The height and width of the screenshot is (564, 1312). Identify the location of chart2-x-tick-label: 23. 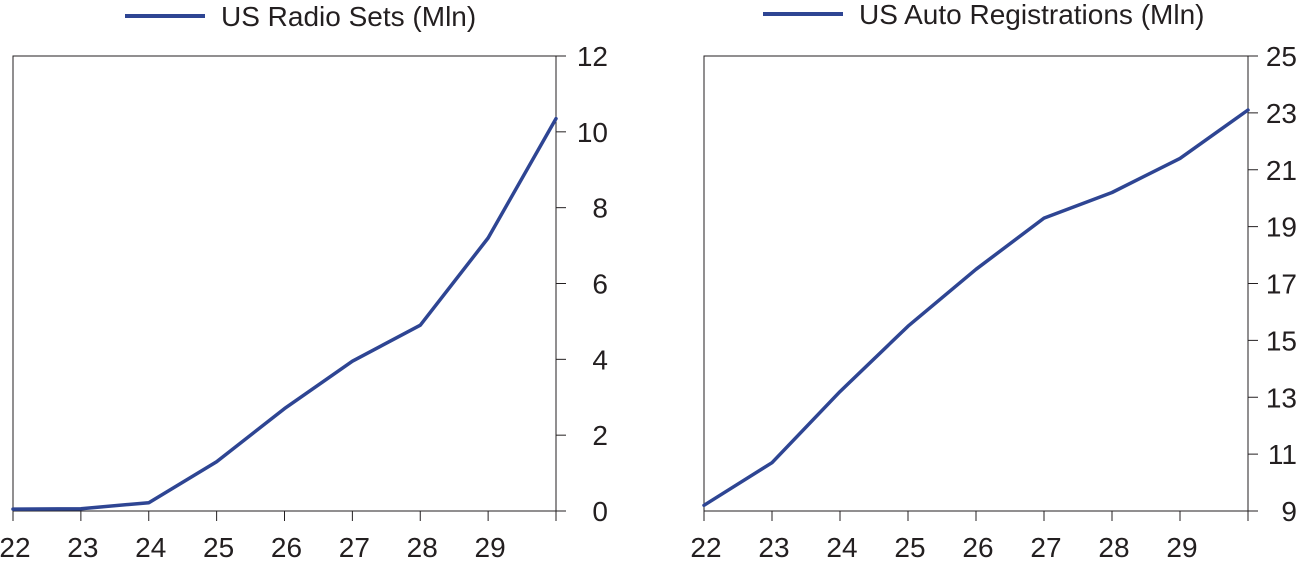
(773, 547).